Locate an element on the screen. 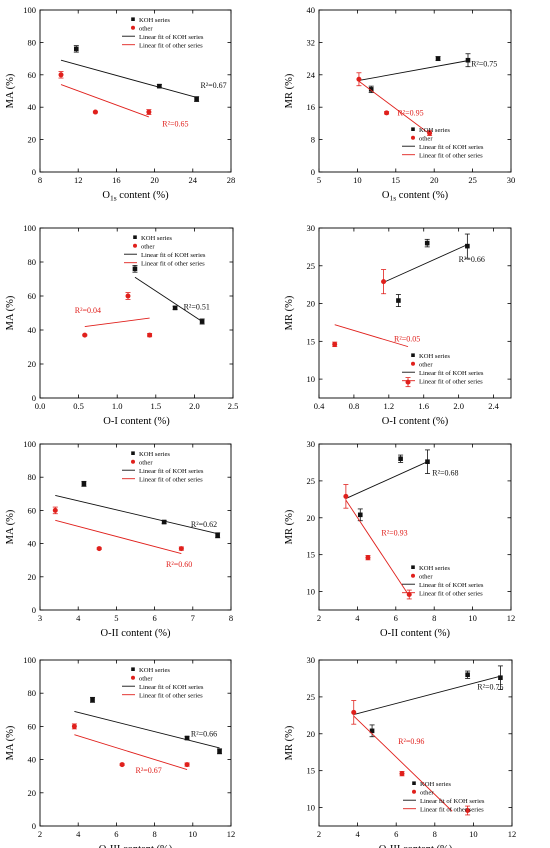 The height and width of the screenshot is (848, 550). r-squared-label: R²=0.60 is located at coordinates (179, 564).